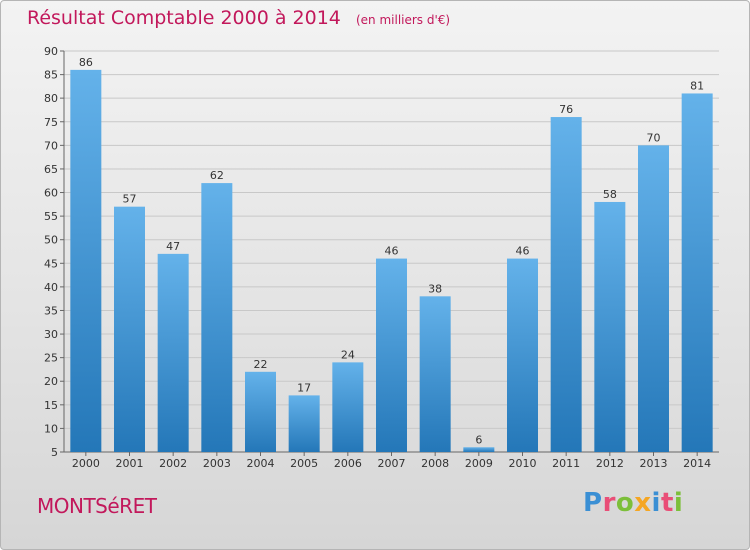 The height and width of the screenshot is (550, 750). Describe the element at coordinates (392, 463) in the screenshot. I see `x-tick-label: 2007` at that location.